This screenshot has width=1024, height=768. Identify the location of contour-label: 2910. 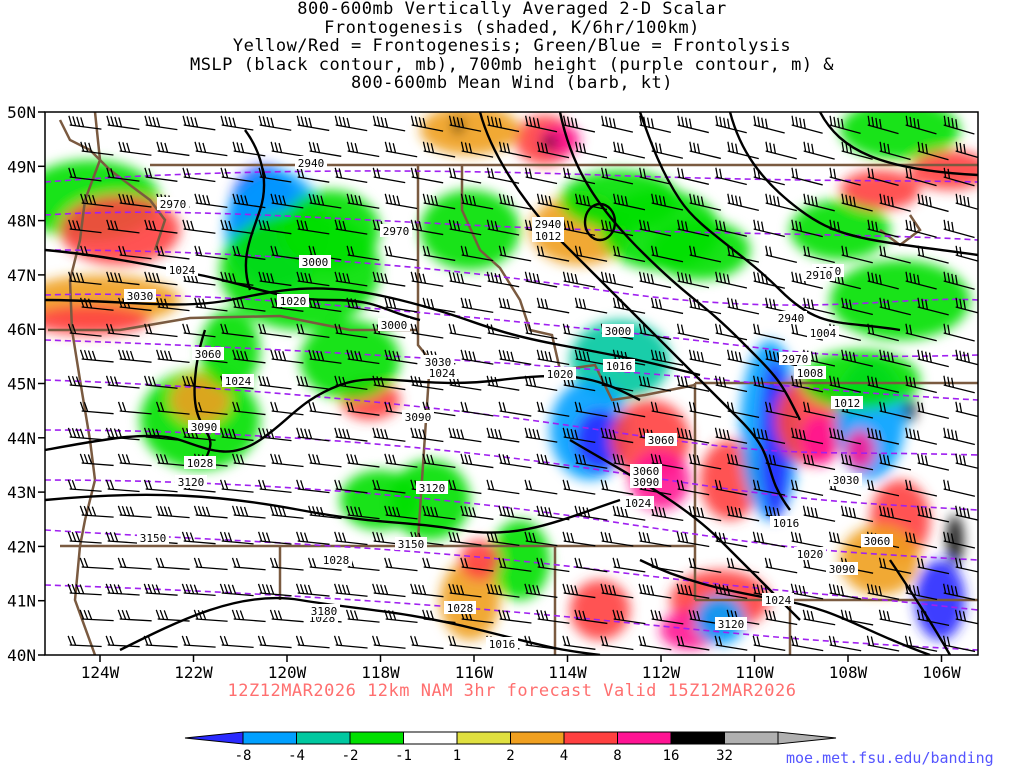
(819, 275).